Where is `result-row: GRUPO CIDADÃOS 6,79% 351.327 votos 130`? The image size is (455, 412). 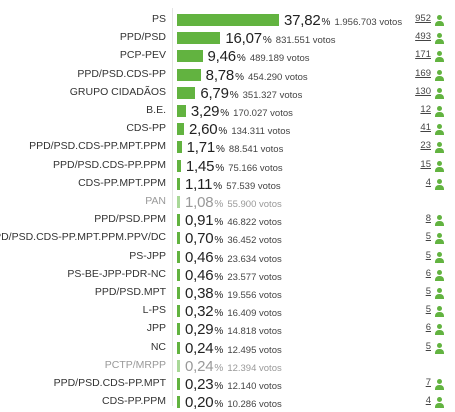 result-row: GRUPO CIDADÃOS 6,79% 351.327 votos 130 is located at coordinates (227, 93).